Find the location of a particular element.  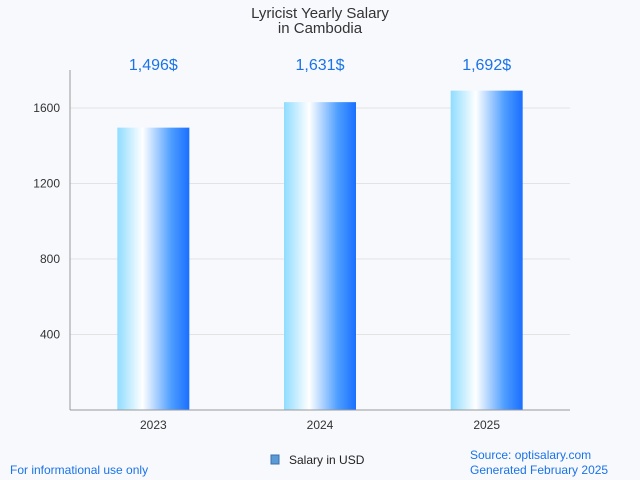

data-labels: 1,496$ 1,631$ 1,692$ is located at coordinates (320, 65).